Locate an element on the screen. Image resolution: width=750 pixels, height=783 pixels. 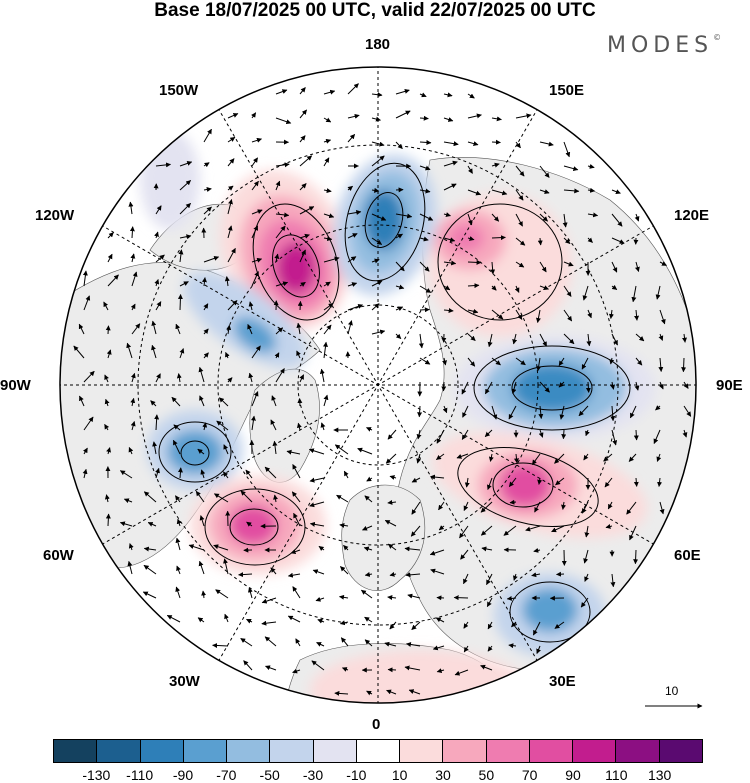
colorbar is located at coordinates (378, 751).